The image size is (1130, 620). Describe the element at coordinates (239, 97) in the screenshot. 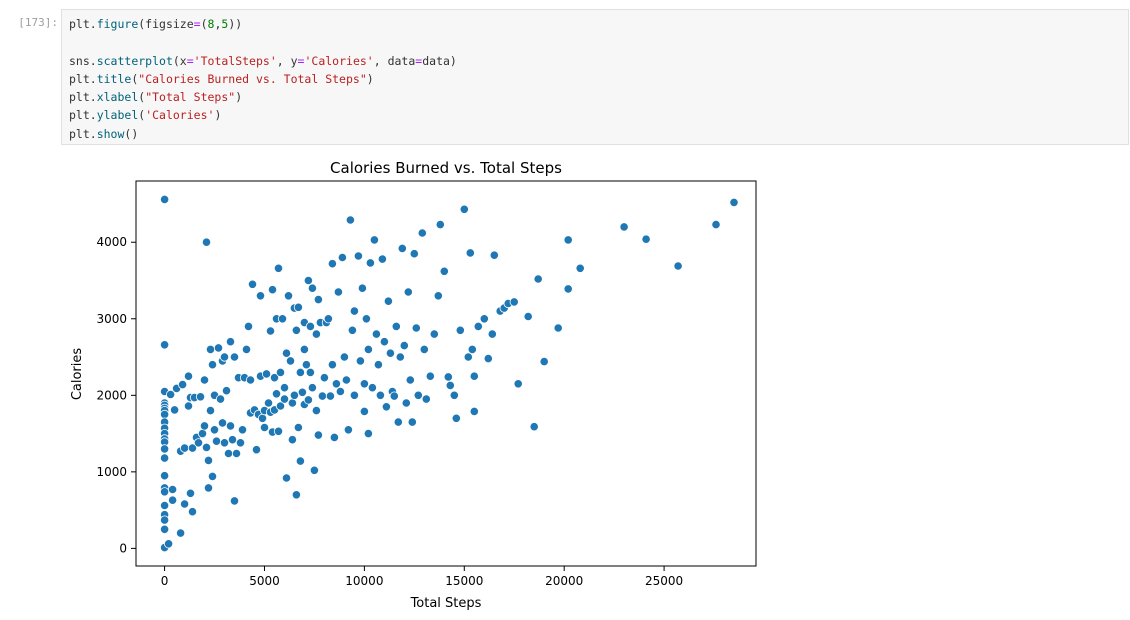

I see `code-token: )` at that location.